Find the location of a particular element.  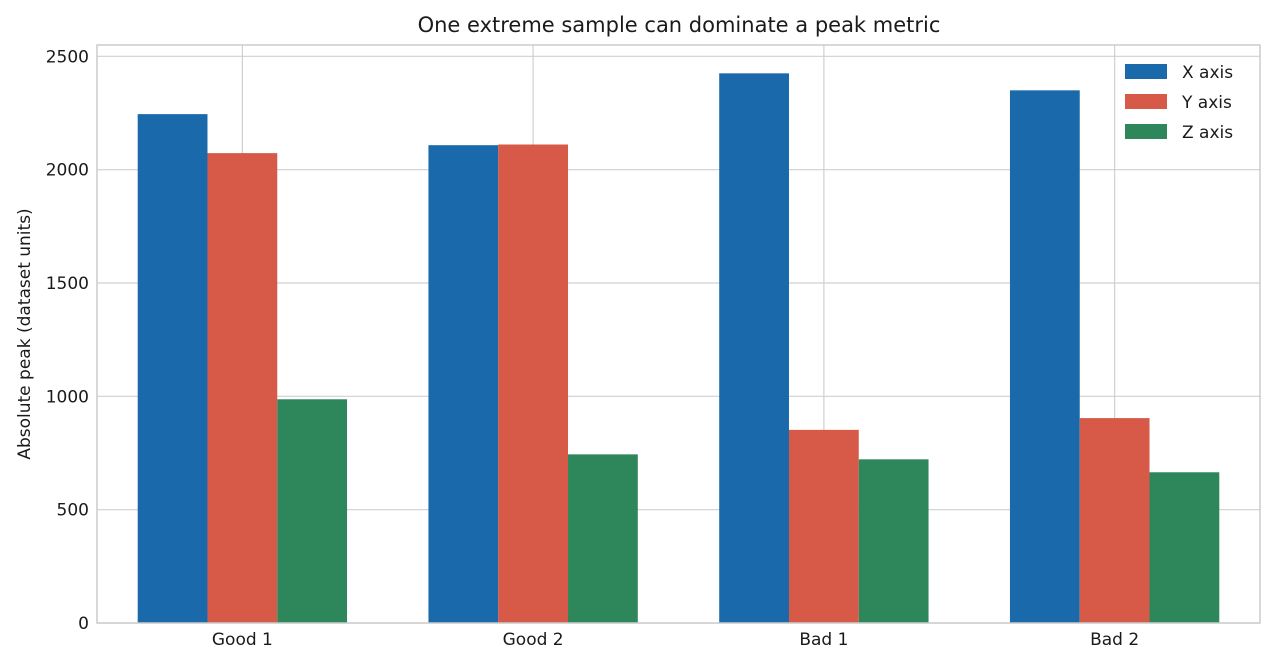

legend-label: X axis is located at coordinates (1207, 73).